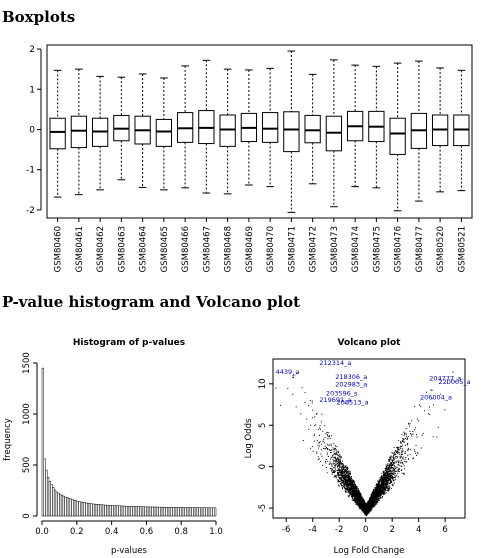 The image size is (489, 558). What do you see at coordinates (216, 532) in the screenshot?
I see `x-tick-label: 1.0` at bounding box center [216, 532].